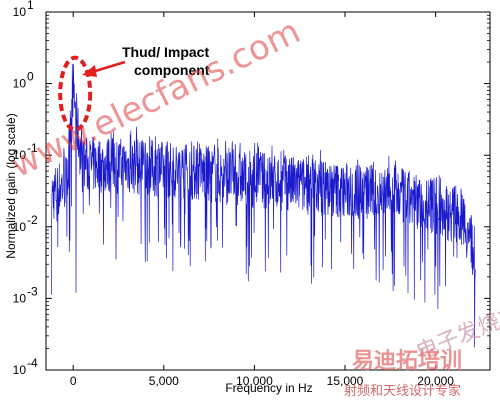  Describe the element at coordinates (254, 381) in the screenshot. I see `x-tick-label: 10,000` at that location.